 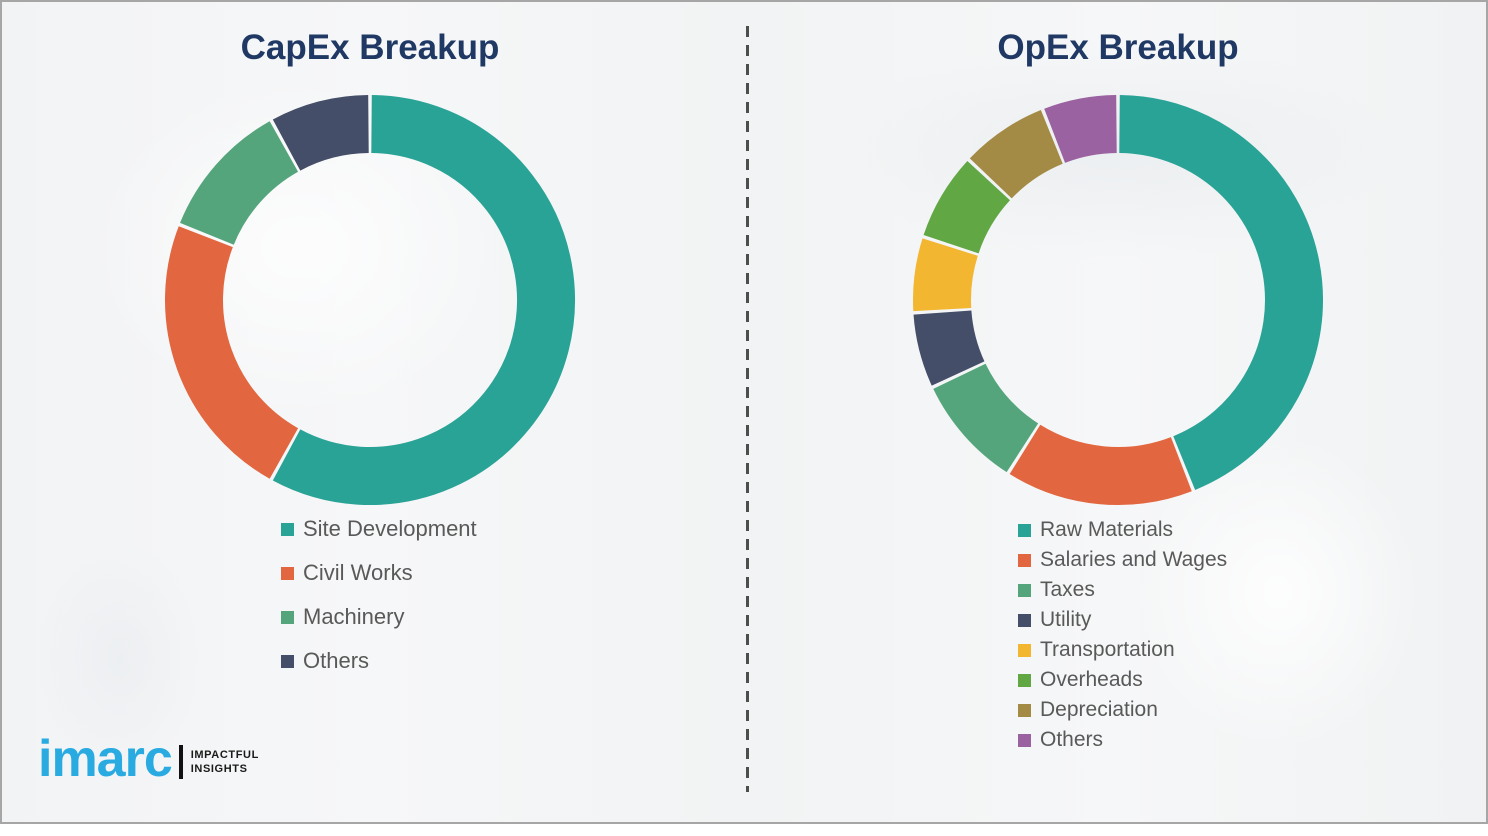 What do you see at coordinates (358, 572) in the screenshot?
I see `legend-label: Civil Works` at bounding box center [358, 572].